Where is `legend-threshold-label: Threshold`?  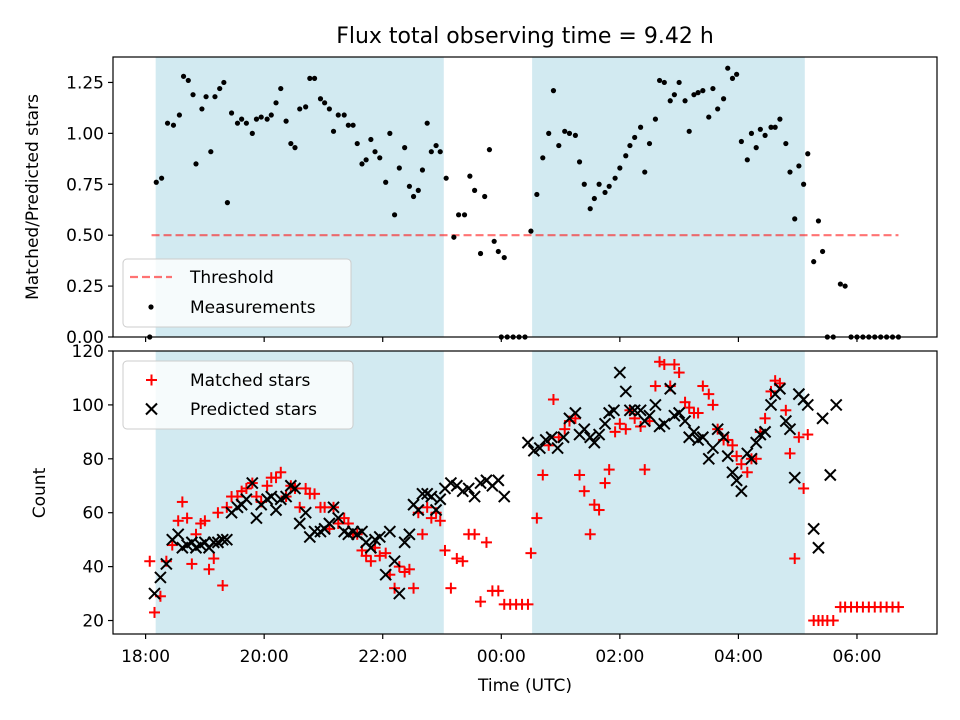 legend-threshold-label: Threshold is located at coordinates (231, 278).